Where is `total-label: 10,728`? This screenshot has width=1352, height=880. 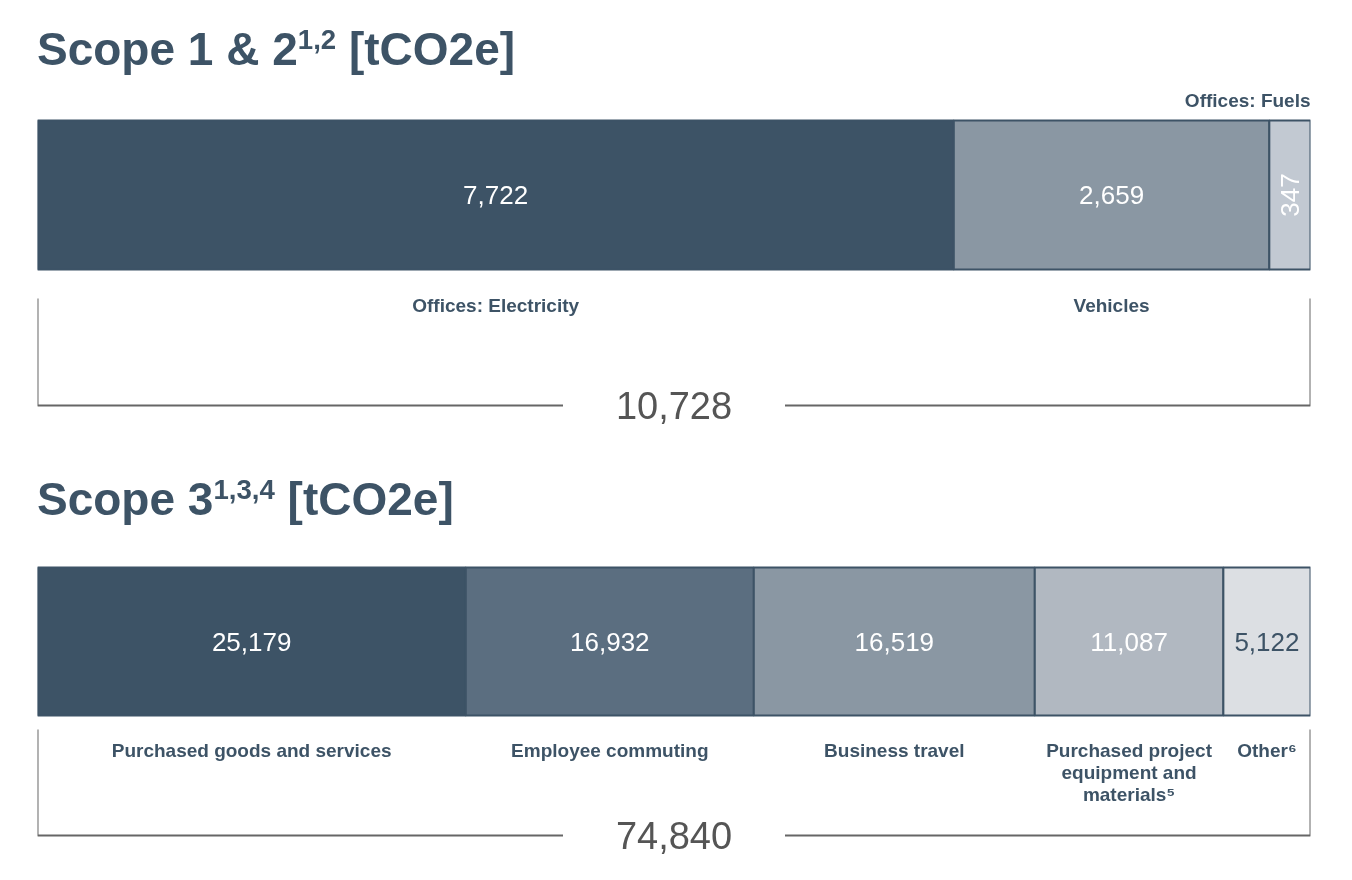
total-label: 10,728 is located at coordinates (674, 406).